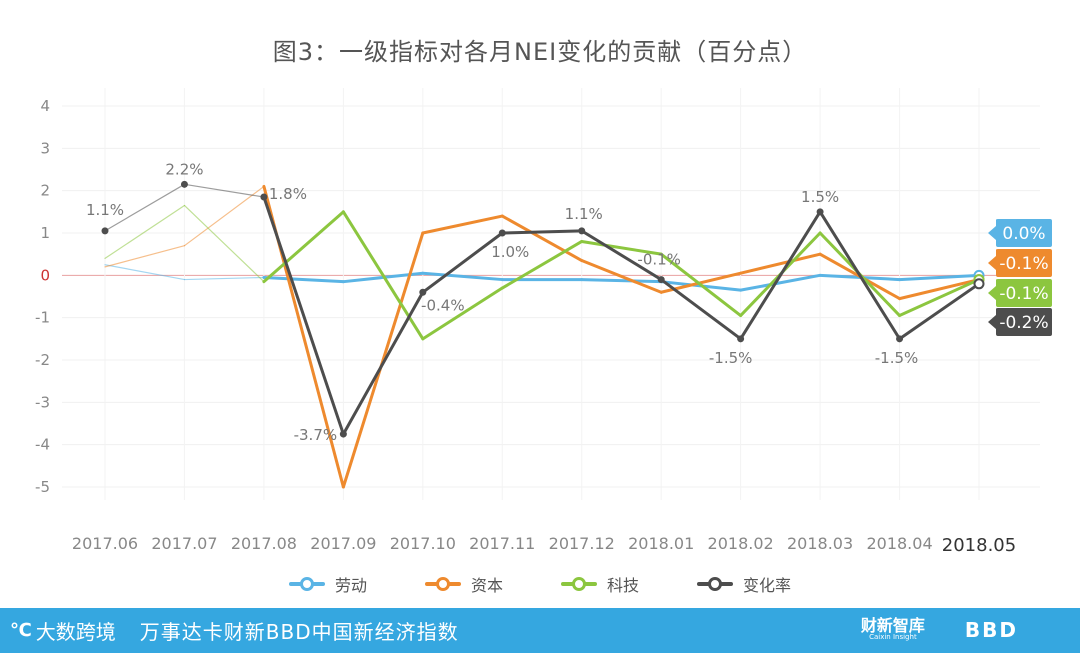 This screenshot has height=653, width=1080. Describe the element at coordinates (991, 630) in the screenshot. I see `bbd-logo: BBD` at that location.